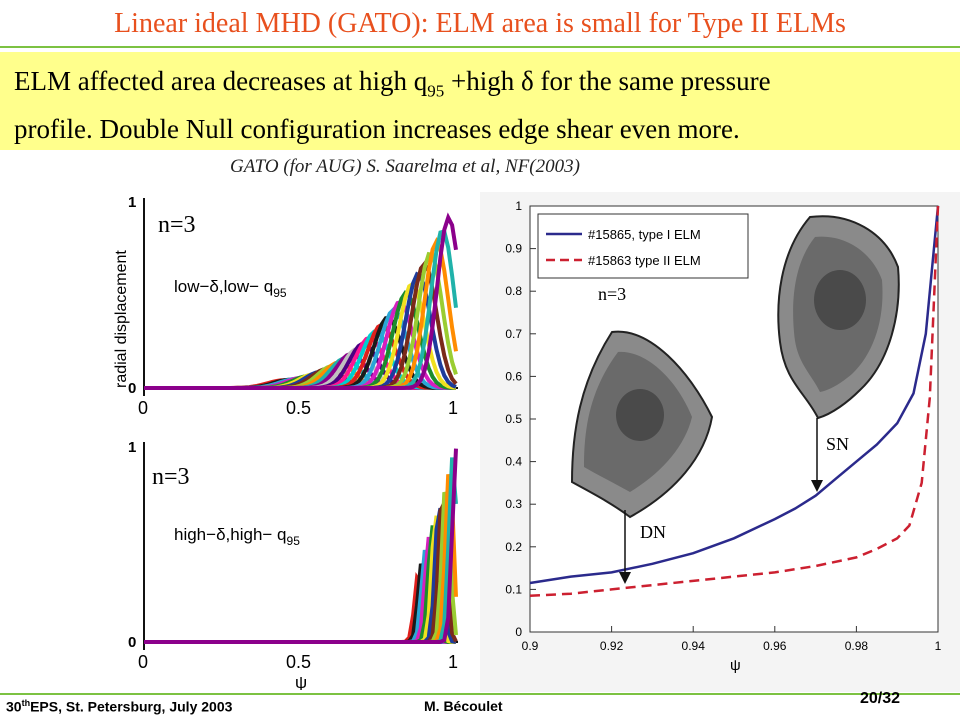 This screenshot has height=720, width=960. What do you see at coordinates (879, 698) in the screenshot?
I see `page-number: 20/32` at bounding box center [879, 698].